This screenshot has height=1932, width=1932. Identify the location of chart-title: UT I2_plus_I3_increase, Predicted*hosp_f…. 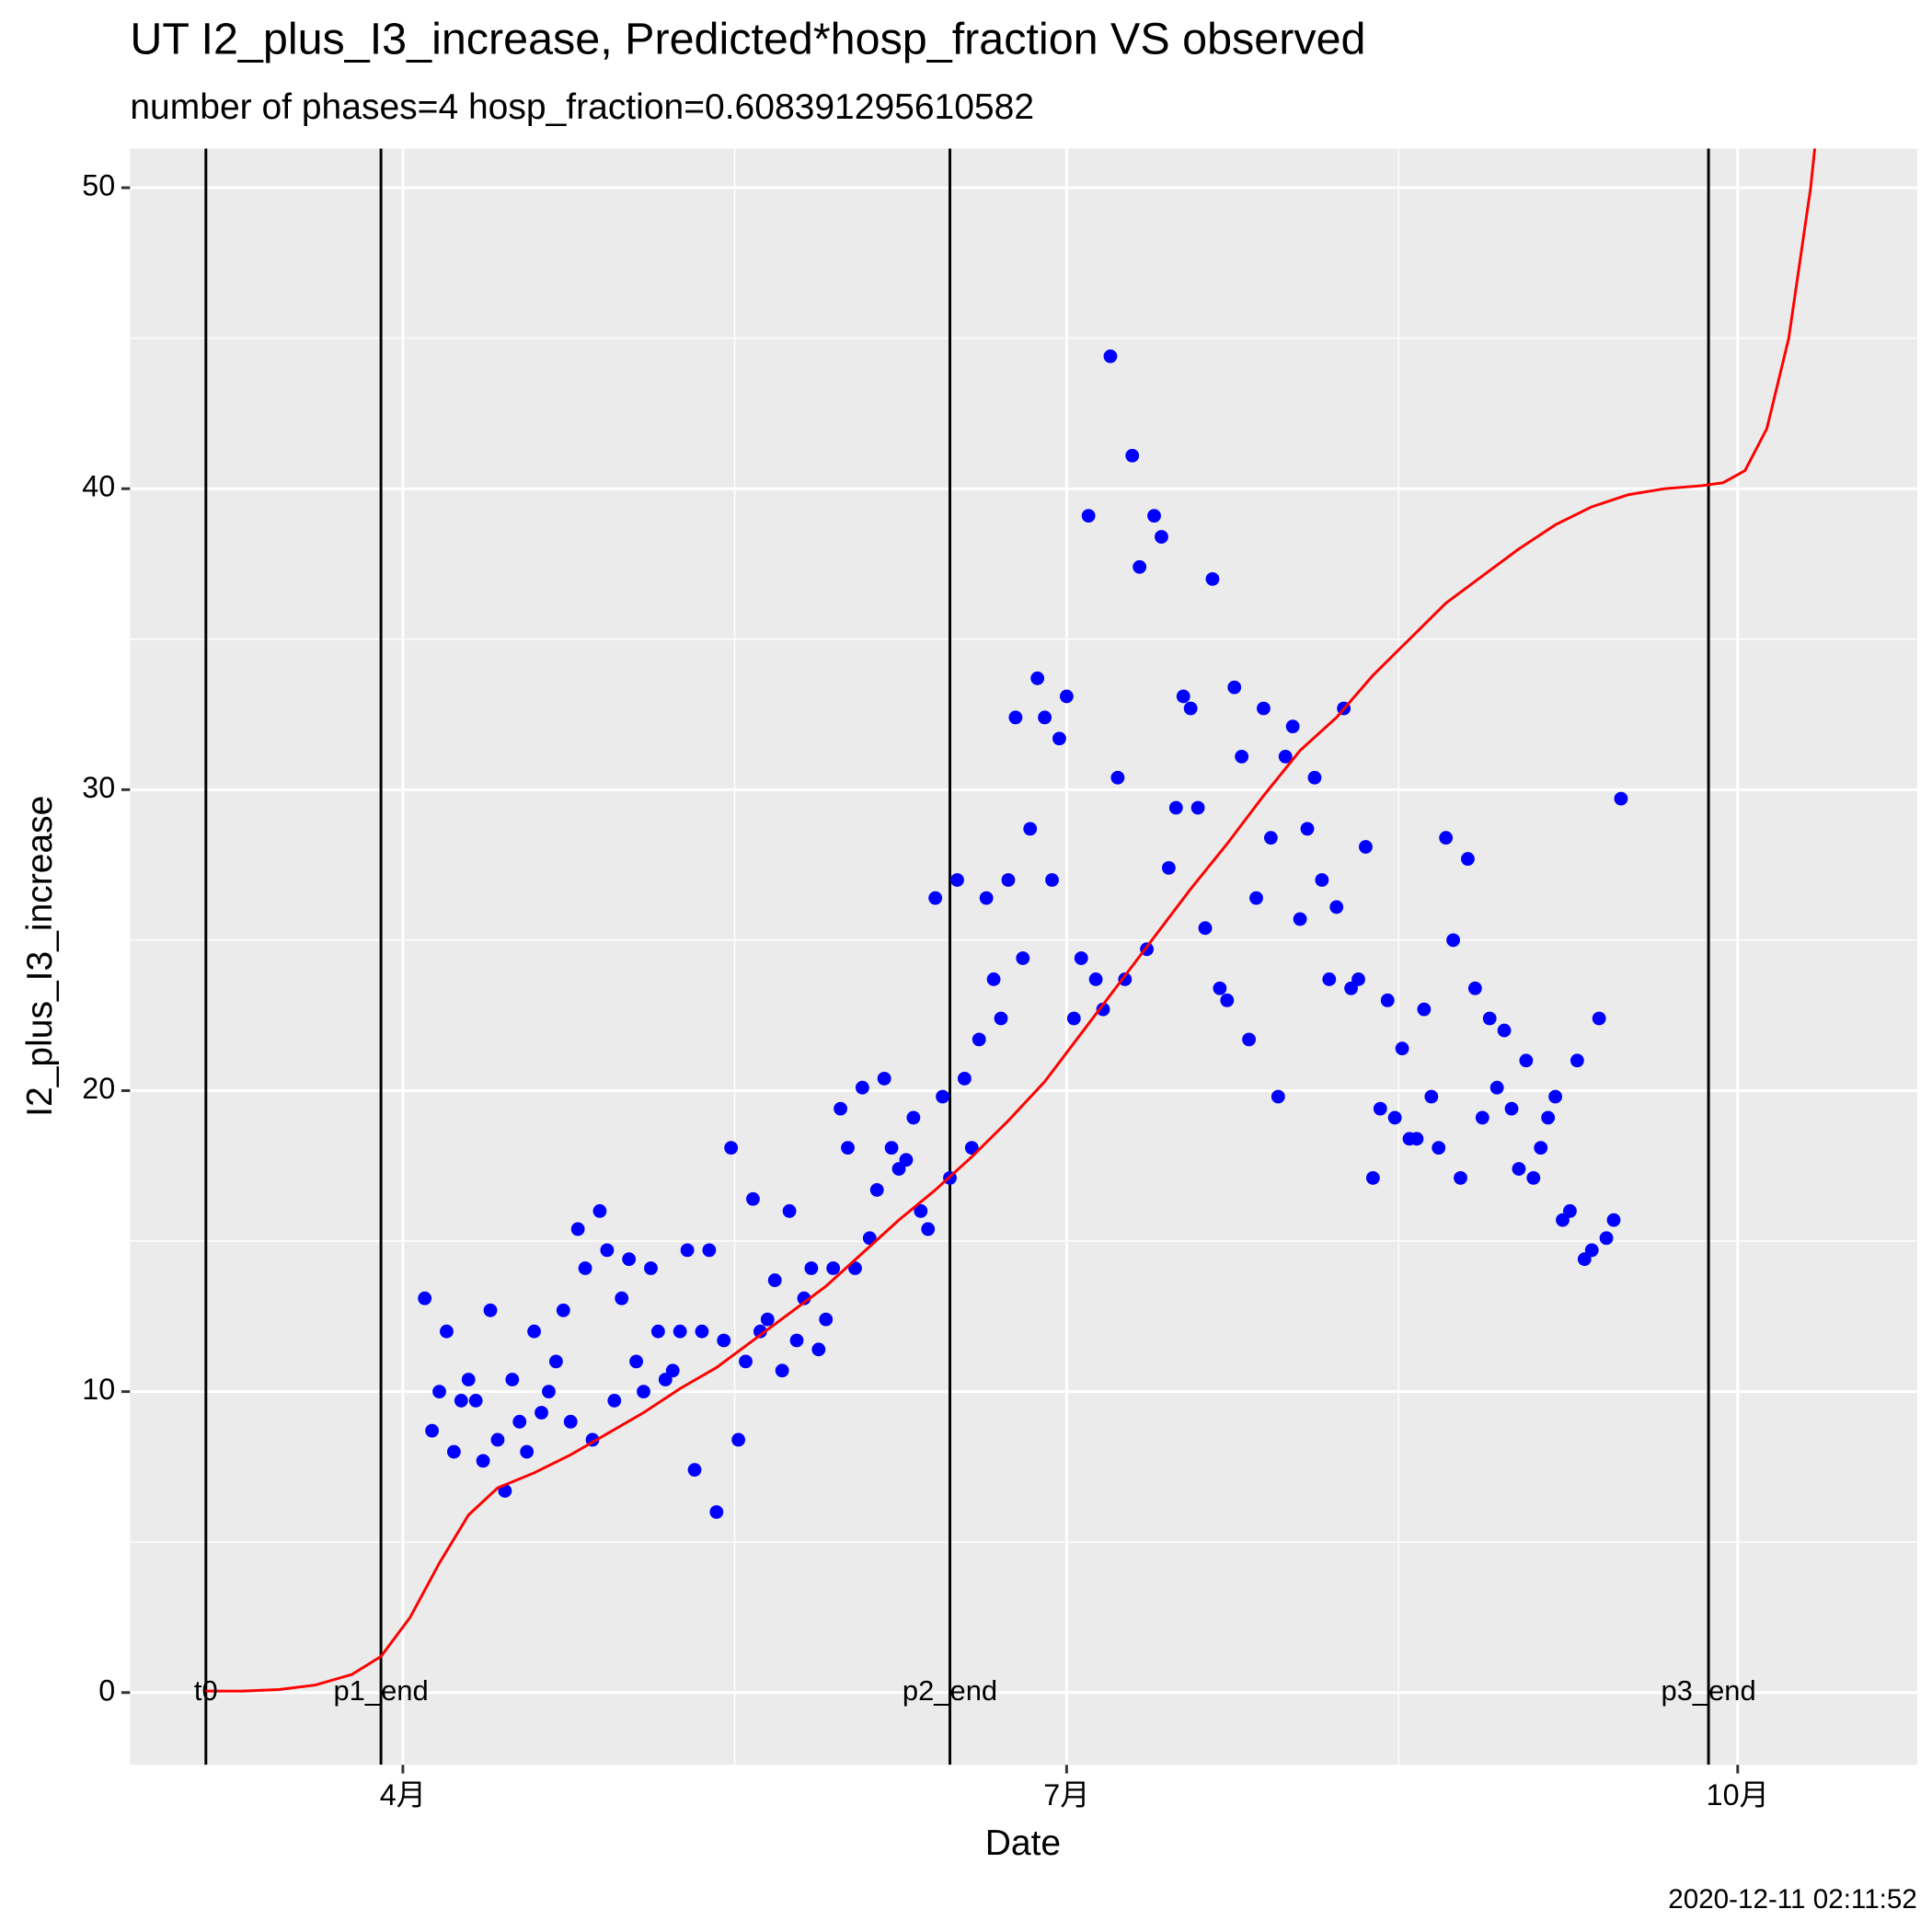
(747, 39).